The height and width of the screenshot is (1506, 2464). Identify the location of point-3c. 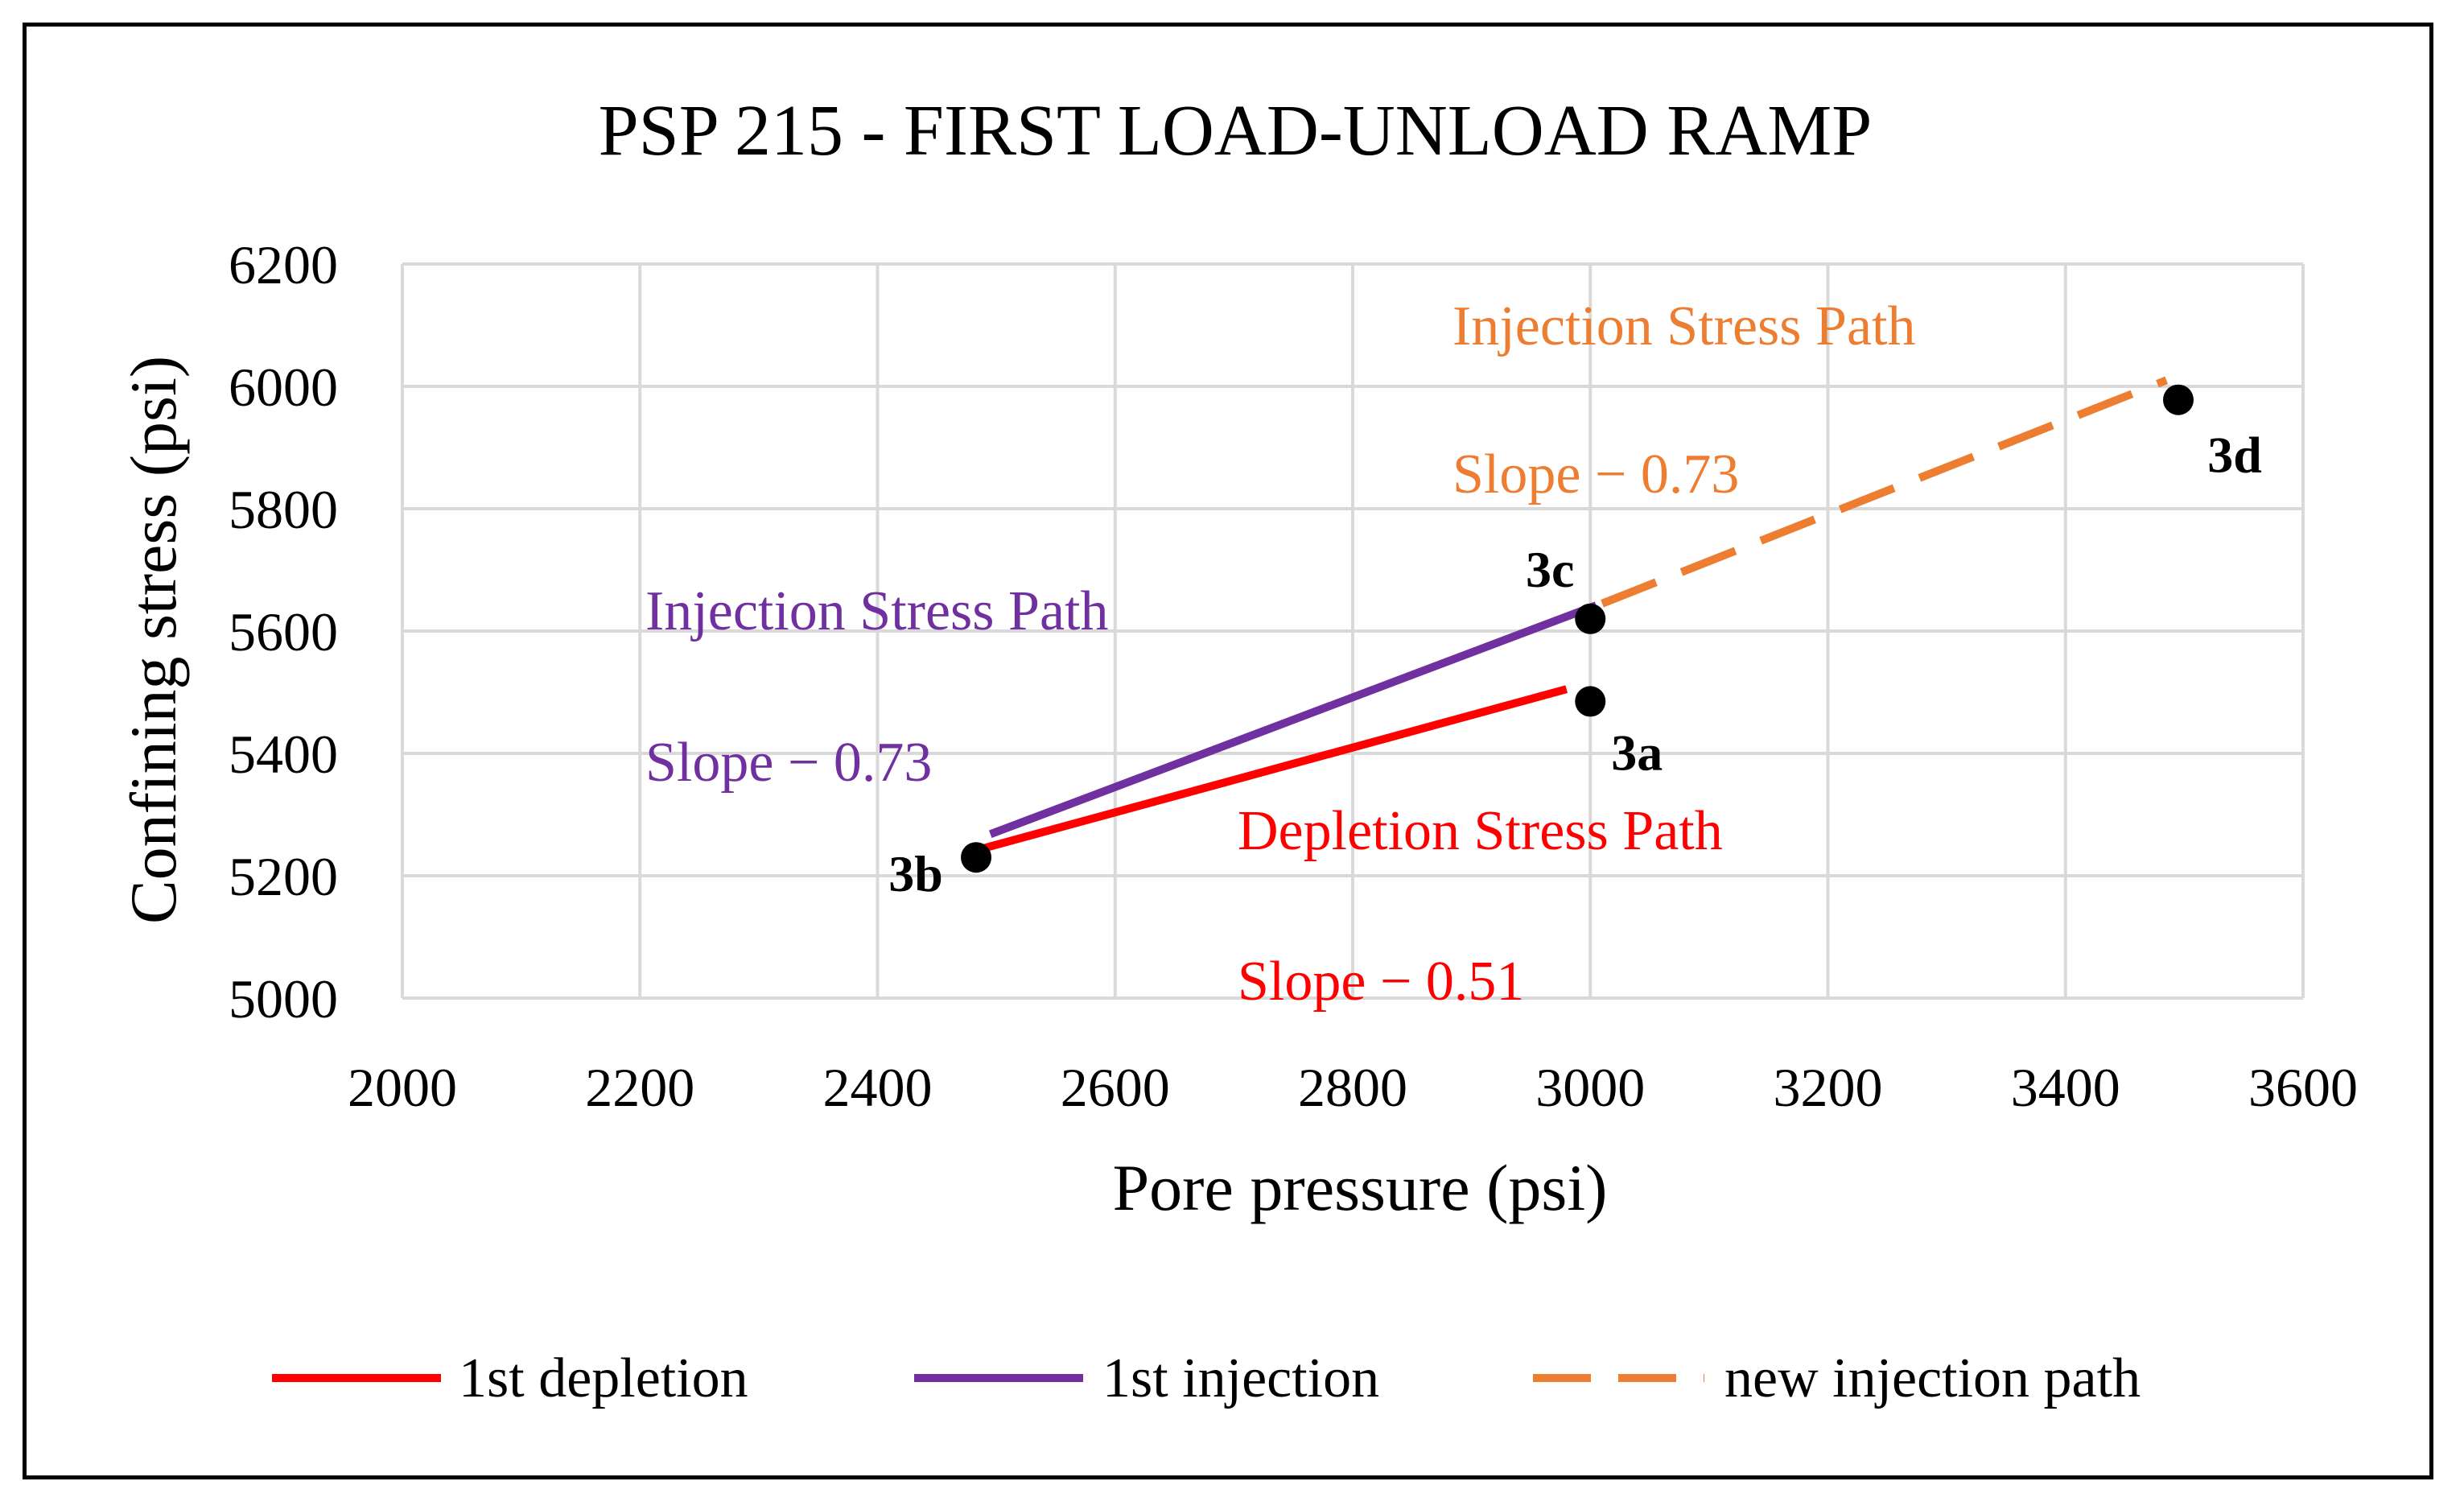
(1590, 618).